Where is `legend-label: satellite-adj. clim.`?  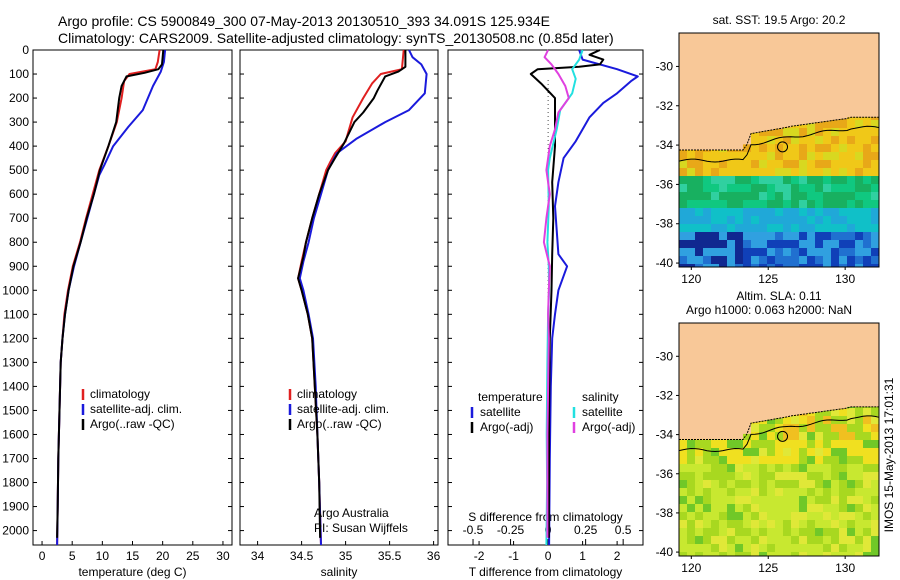 legend-label: satellite-adj. clim. is located at coordinates (136, 409).